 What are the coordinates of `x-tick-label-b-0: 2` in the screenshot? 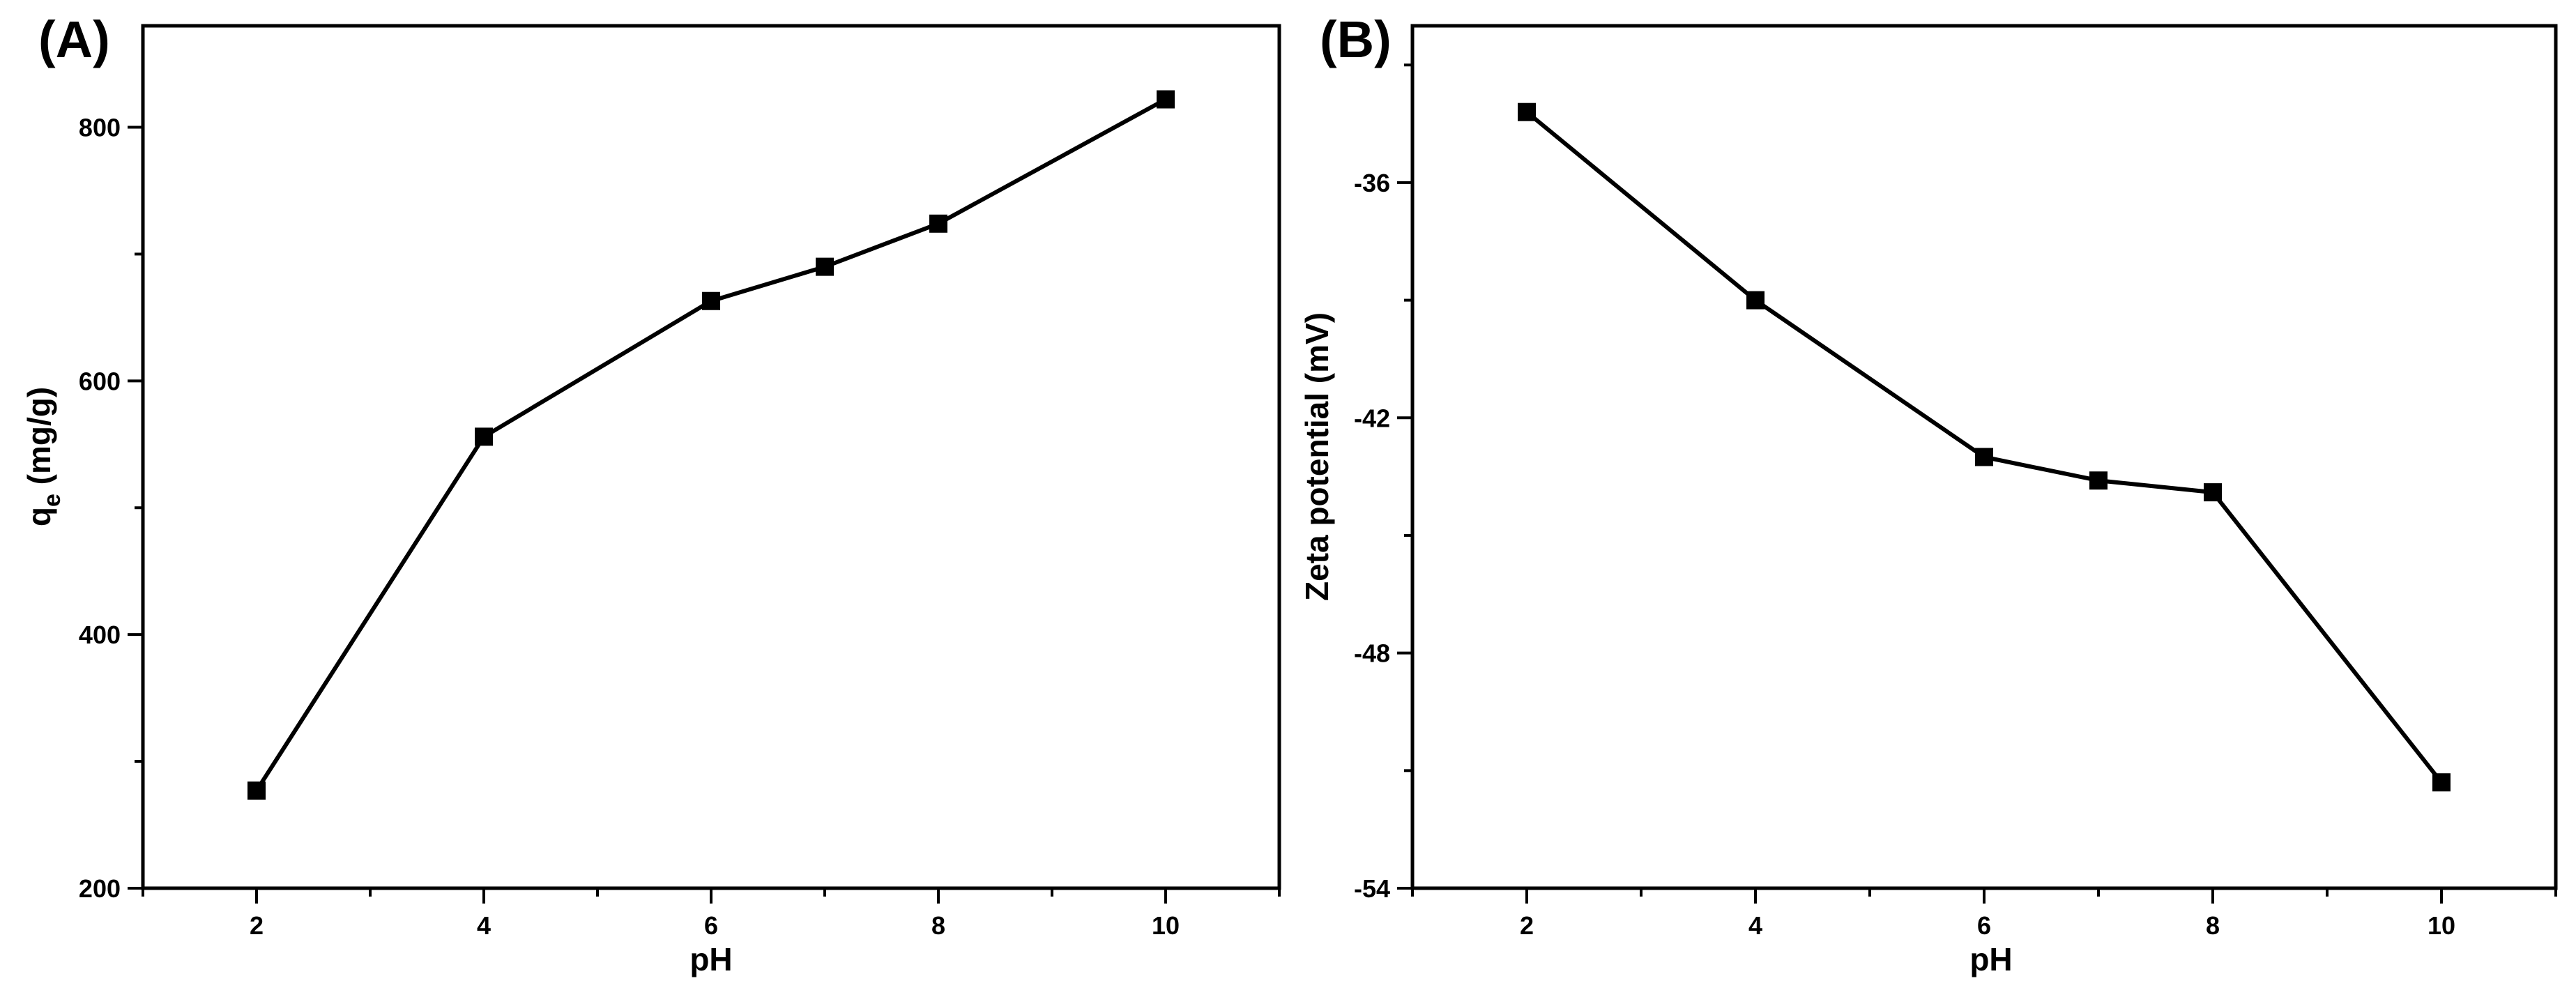 It's located at (1527, 925).